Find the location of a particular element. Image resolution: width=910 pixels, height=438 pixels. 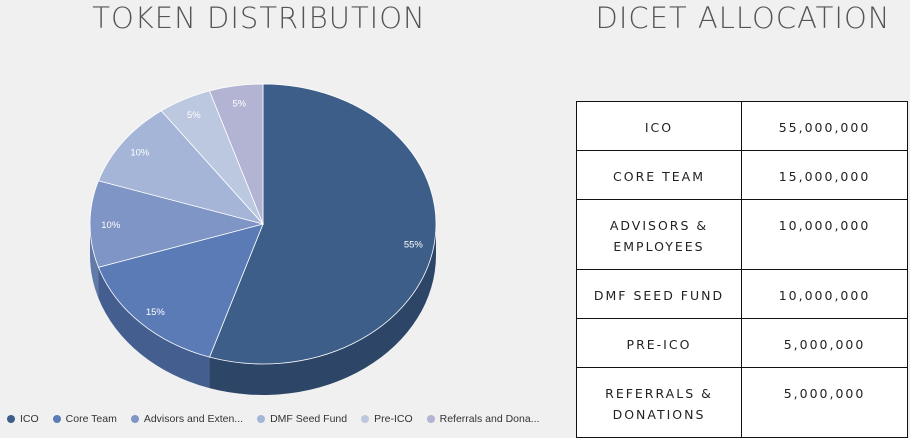

table-row: CORE TEAM 15,000,000 is located at coordinates (742, 175).